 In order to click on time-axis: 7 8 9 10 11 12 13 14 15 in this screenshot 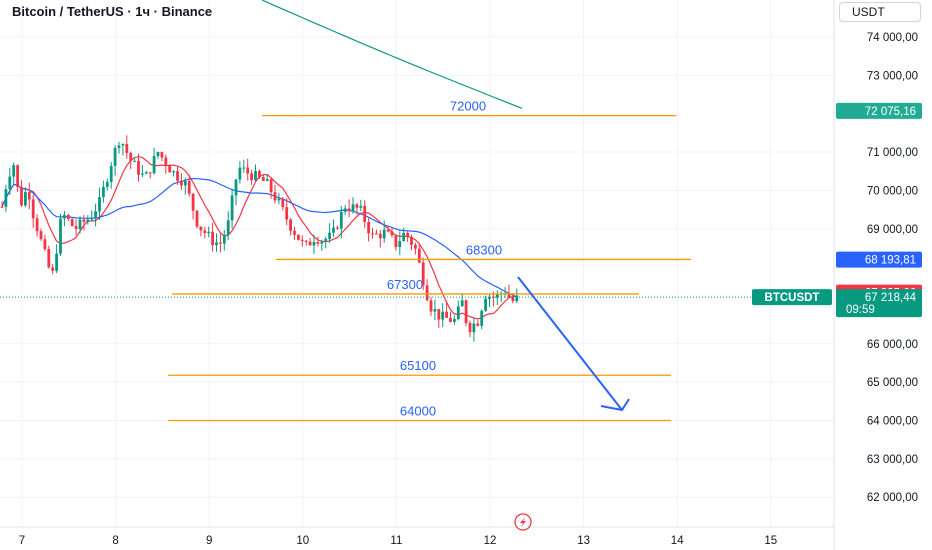, I will do `click(398, 541)`.